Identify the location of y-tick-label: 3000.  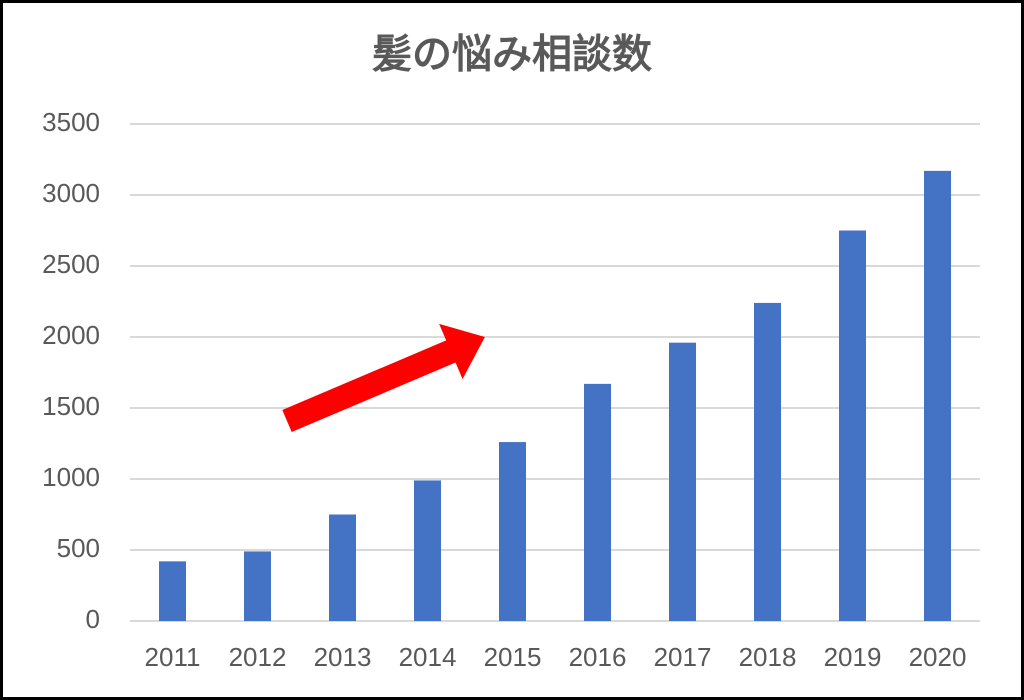
(71, 193).